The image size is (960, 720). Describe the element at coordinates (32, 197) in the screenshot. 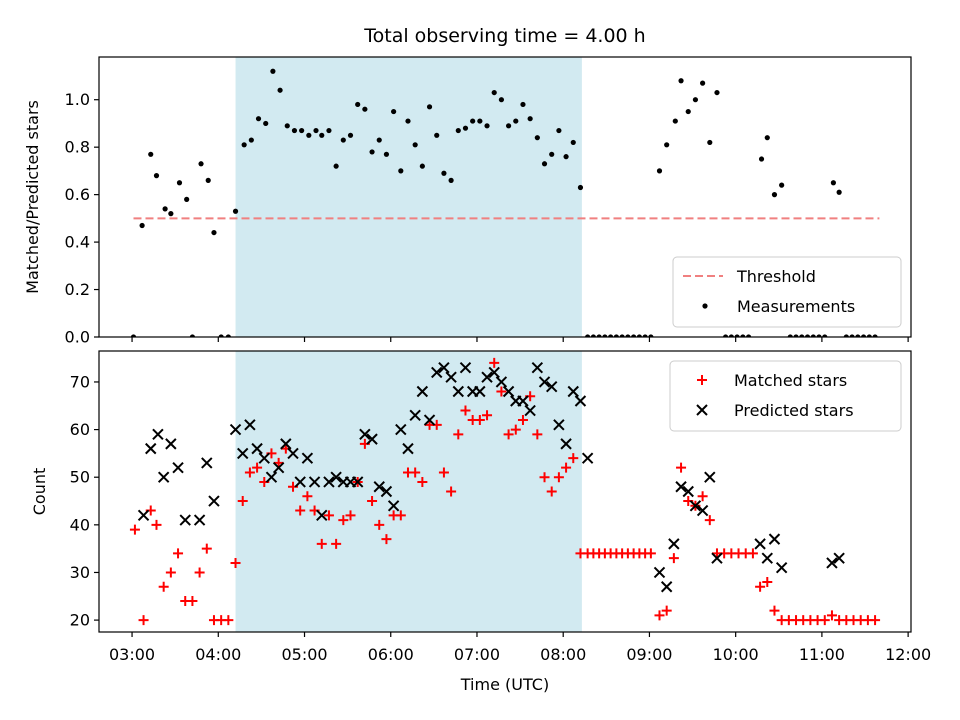

I see `ratio-y-axis-label: Matched/Predicted stars` at that location.